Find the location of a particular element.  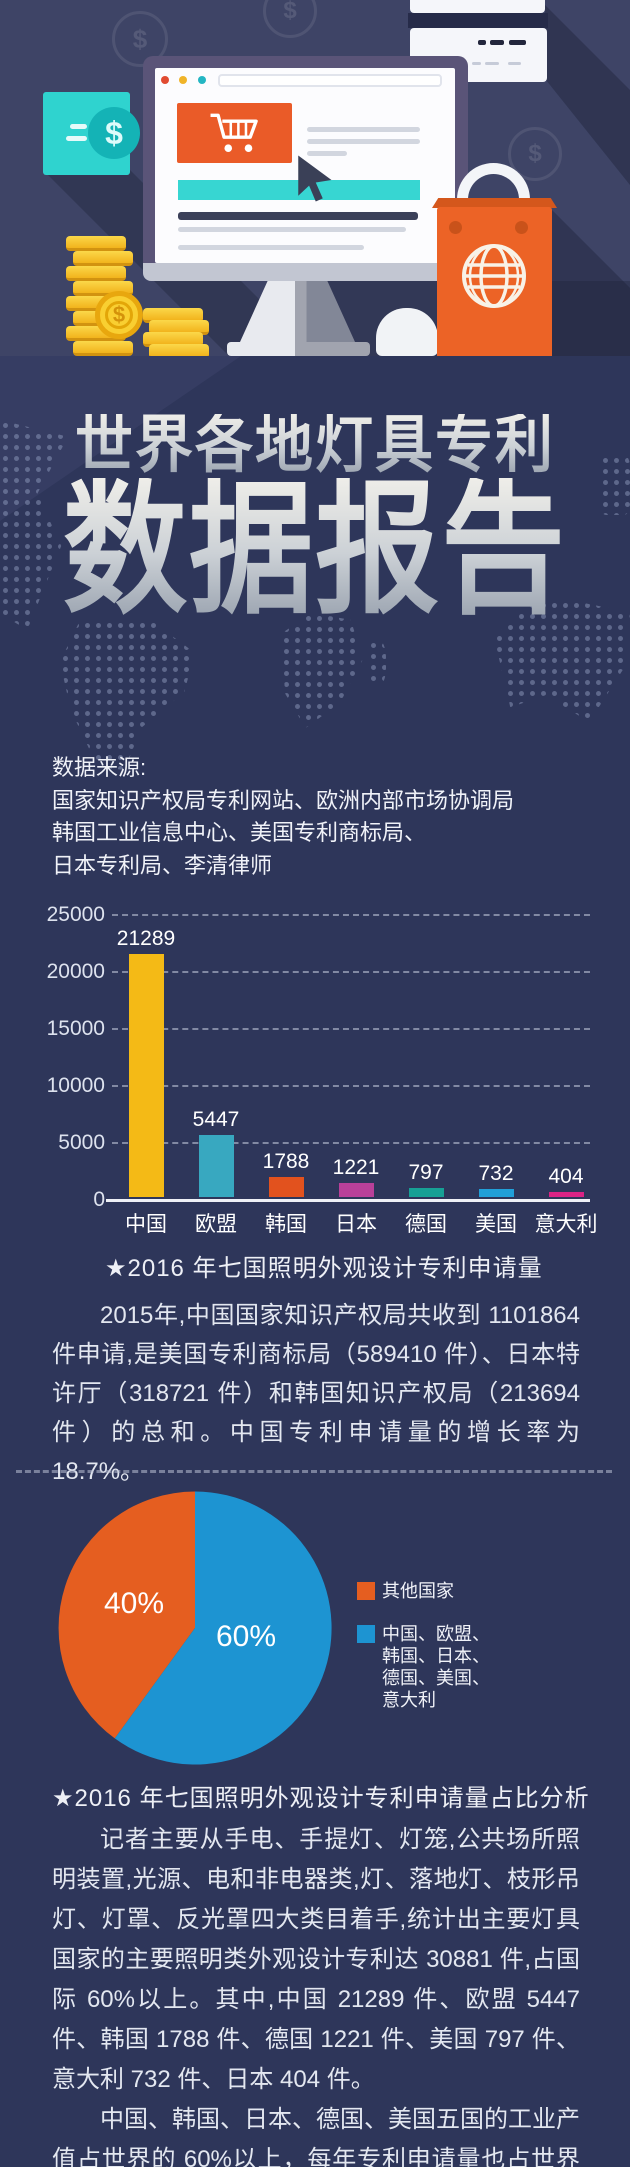

data-source-line: 韩国工业信息中心、美国专利商标局、 is located at coordinates (239, 832).